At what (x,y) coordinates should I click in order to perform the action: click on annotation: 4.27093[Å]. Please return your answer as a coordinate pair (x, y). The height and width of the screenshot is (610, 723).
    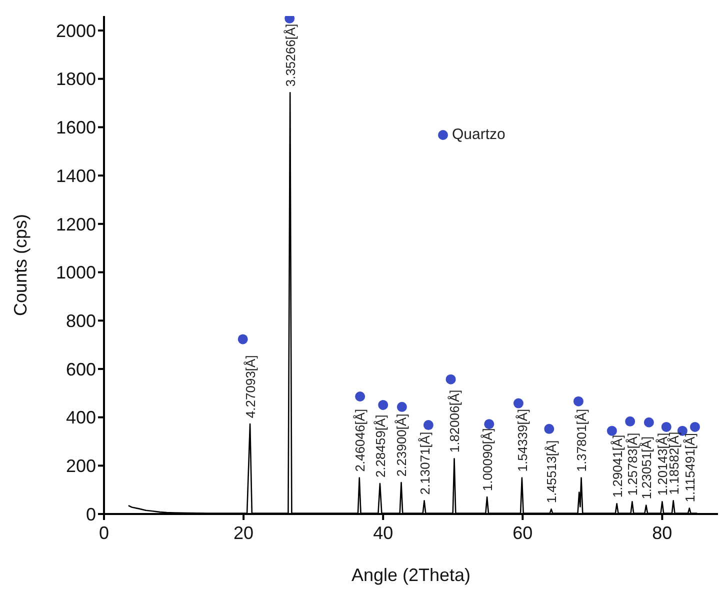
    Looking at the image, I should click on (250, 386).